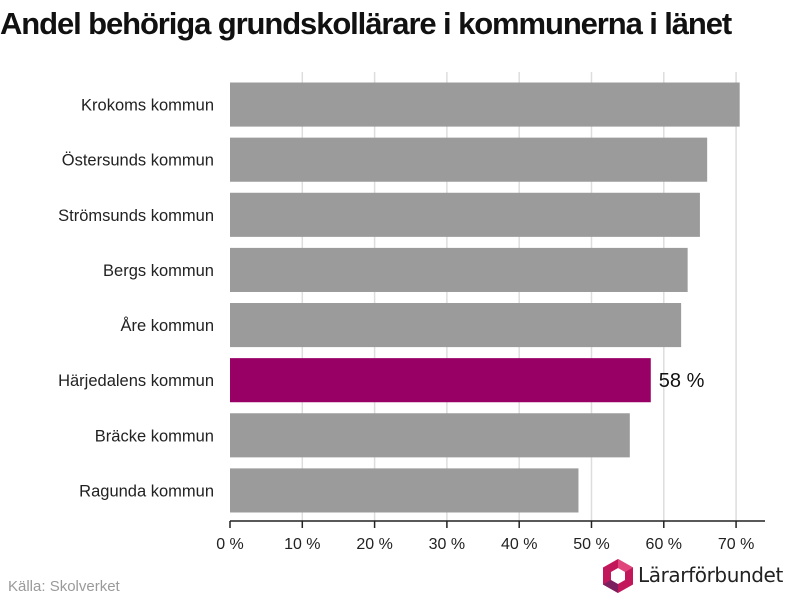  What do you see at coordinates (485, 544) in the screenshot?
I see `x-tick-labels: 0 % 10 % 20 % 30 % 40 % 50 % 60 % 70 %` at bounding box center [485, 544].